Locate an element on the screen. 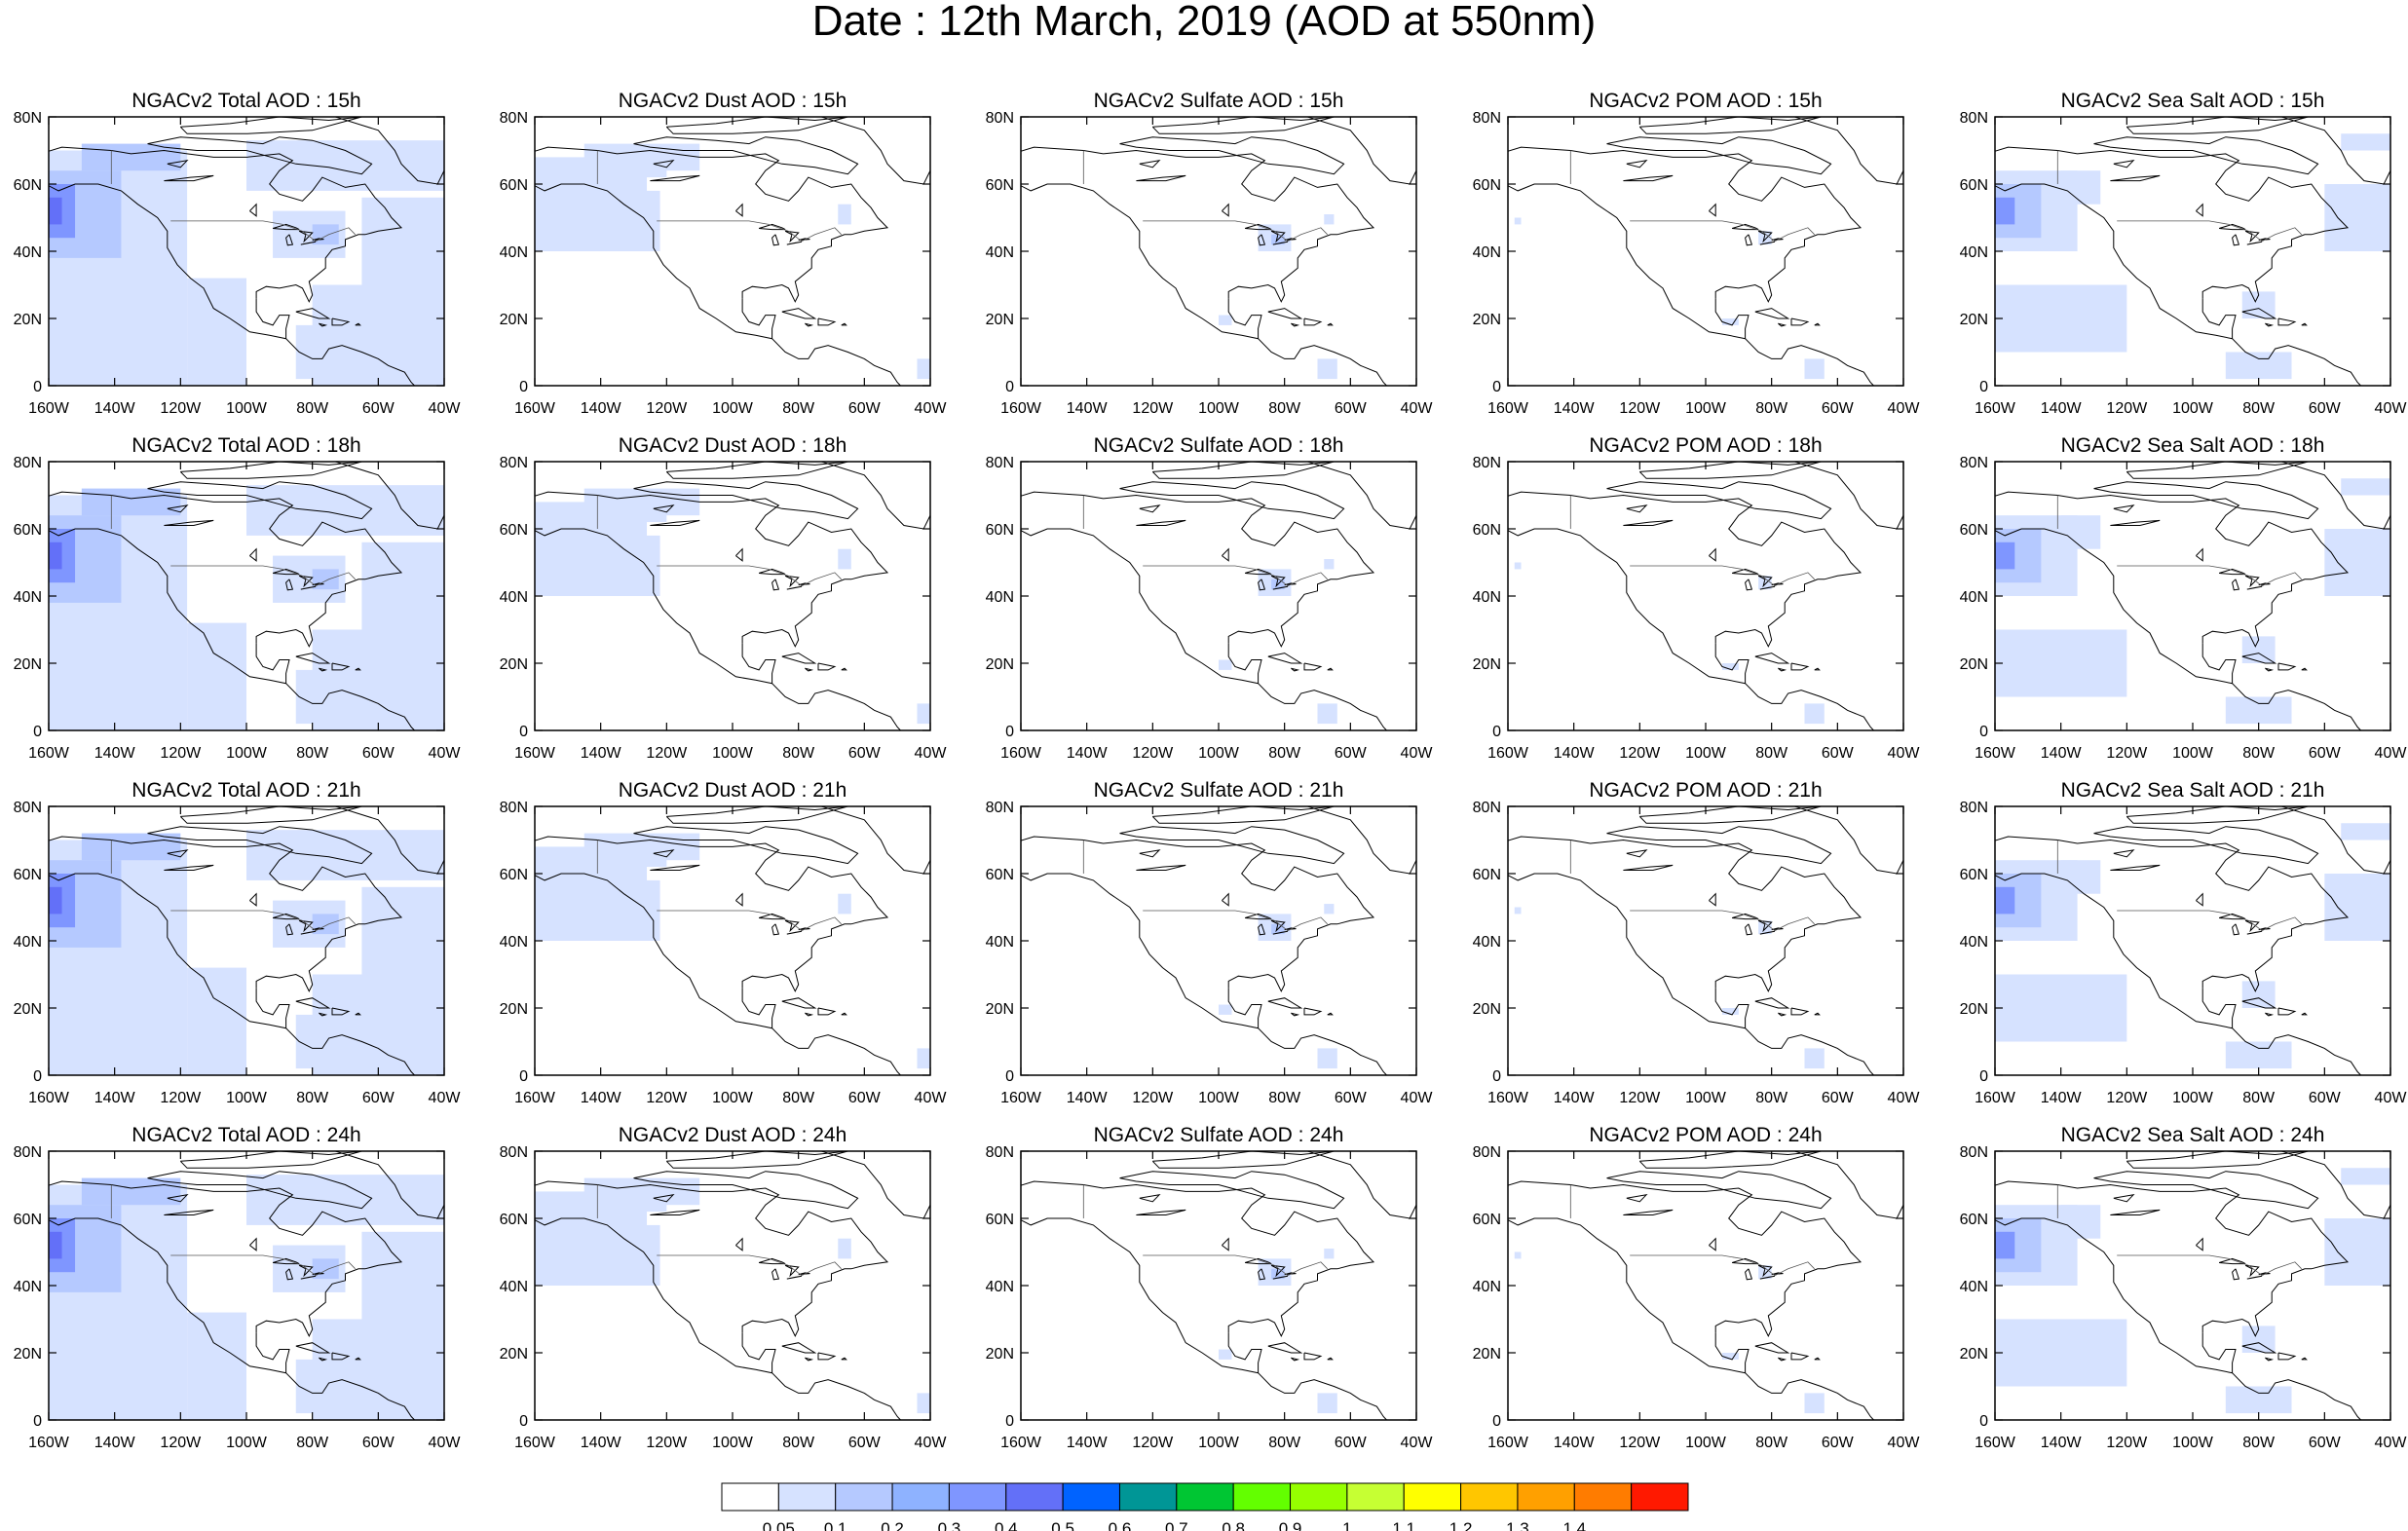 Image resolution: width=2408 pixels, height=1531 pixels. panel-title: NGACv2 Total AOD : 15h is located at coordinates (246, 101).